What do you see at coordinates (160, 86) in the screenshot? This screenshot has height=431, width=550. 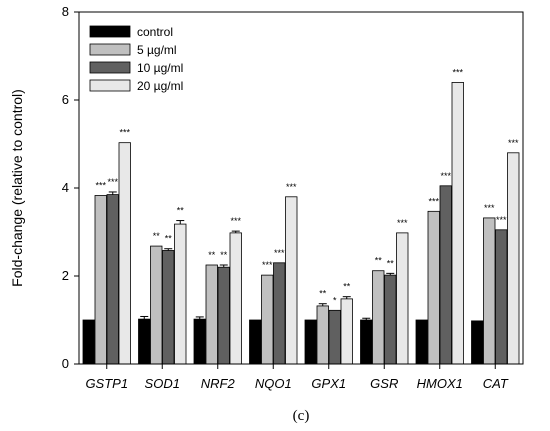 I see `legend-label: 20 µg/ml` at bounding box center [160, 86].